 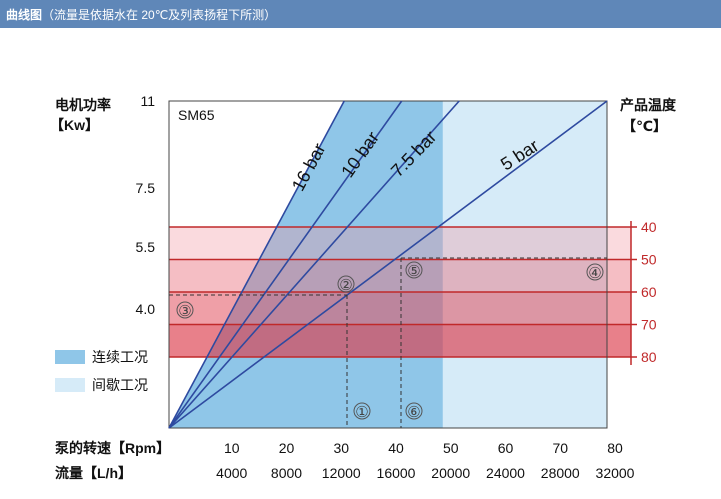 I want to click on flow-tick-label: 12000, so click(x=341, y=473).